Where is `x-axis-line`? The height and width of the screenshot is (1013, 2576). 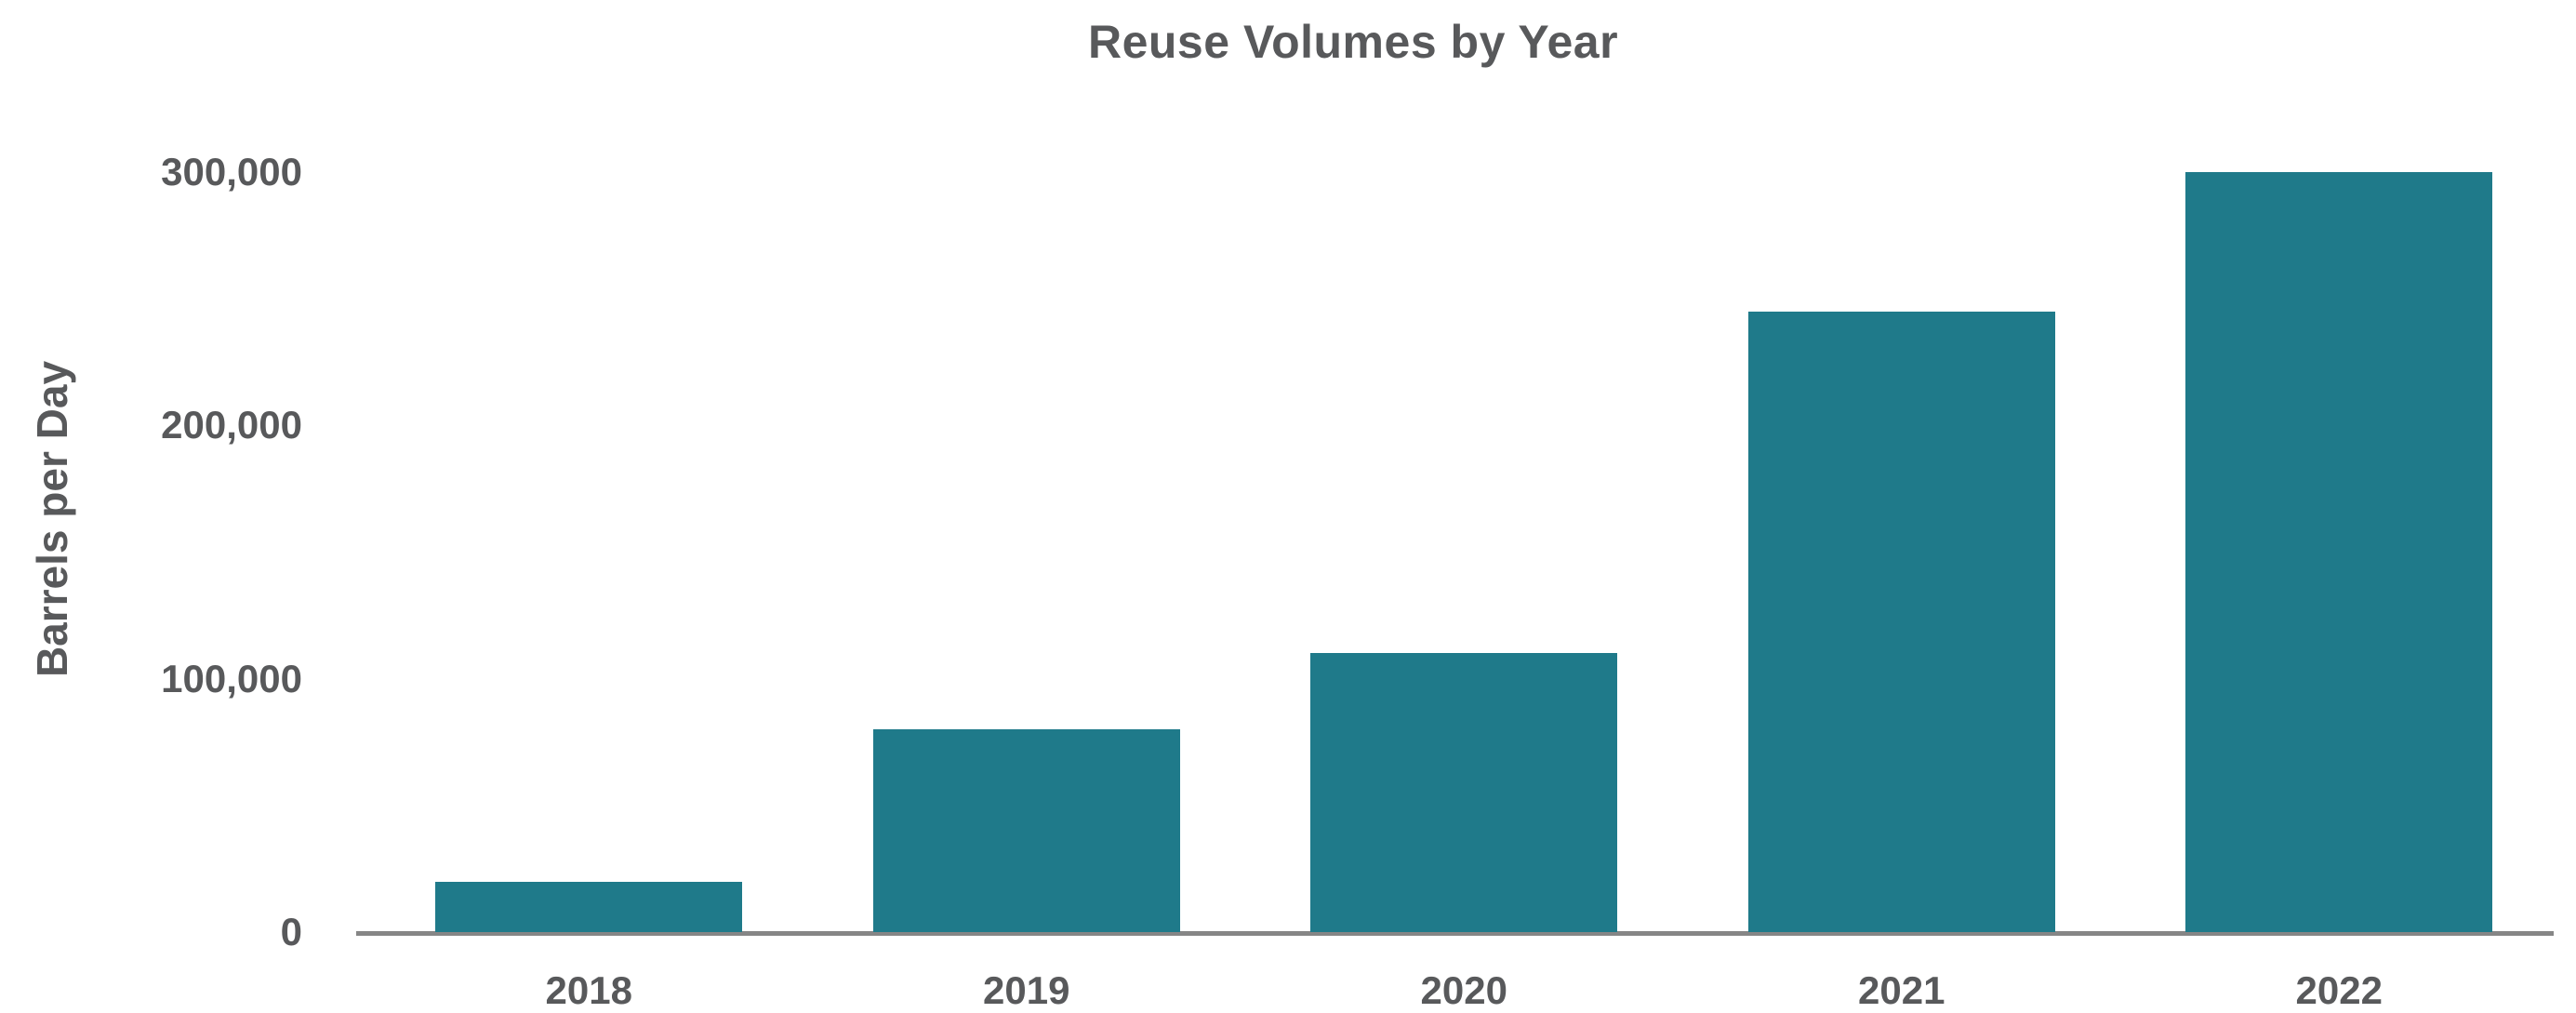 x-axis-line is located at coordinates (1455, 933).